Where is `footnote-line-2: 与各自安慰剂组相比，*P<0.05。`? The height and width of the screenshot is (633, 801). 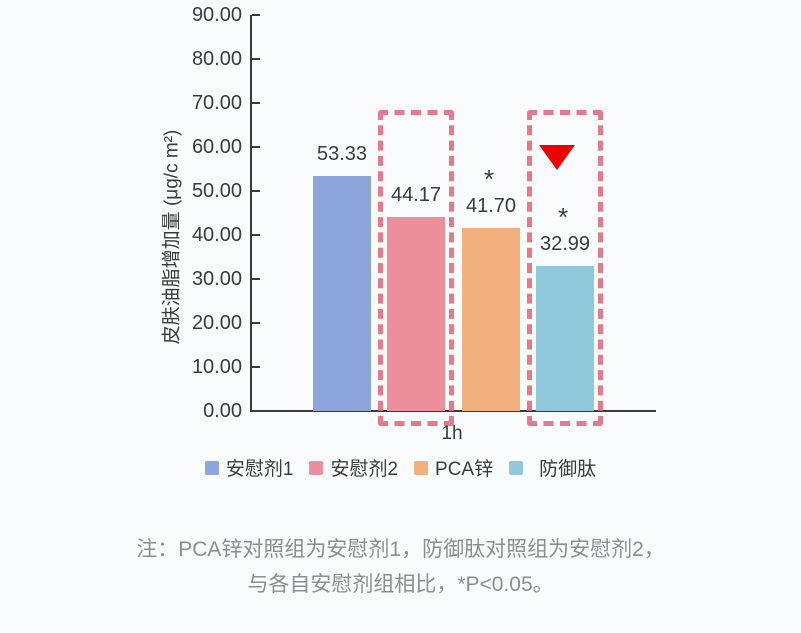
footnote-line-2: 与各自安慰剂组相比，*P<0.05。 is located at coordinates (400, 584).